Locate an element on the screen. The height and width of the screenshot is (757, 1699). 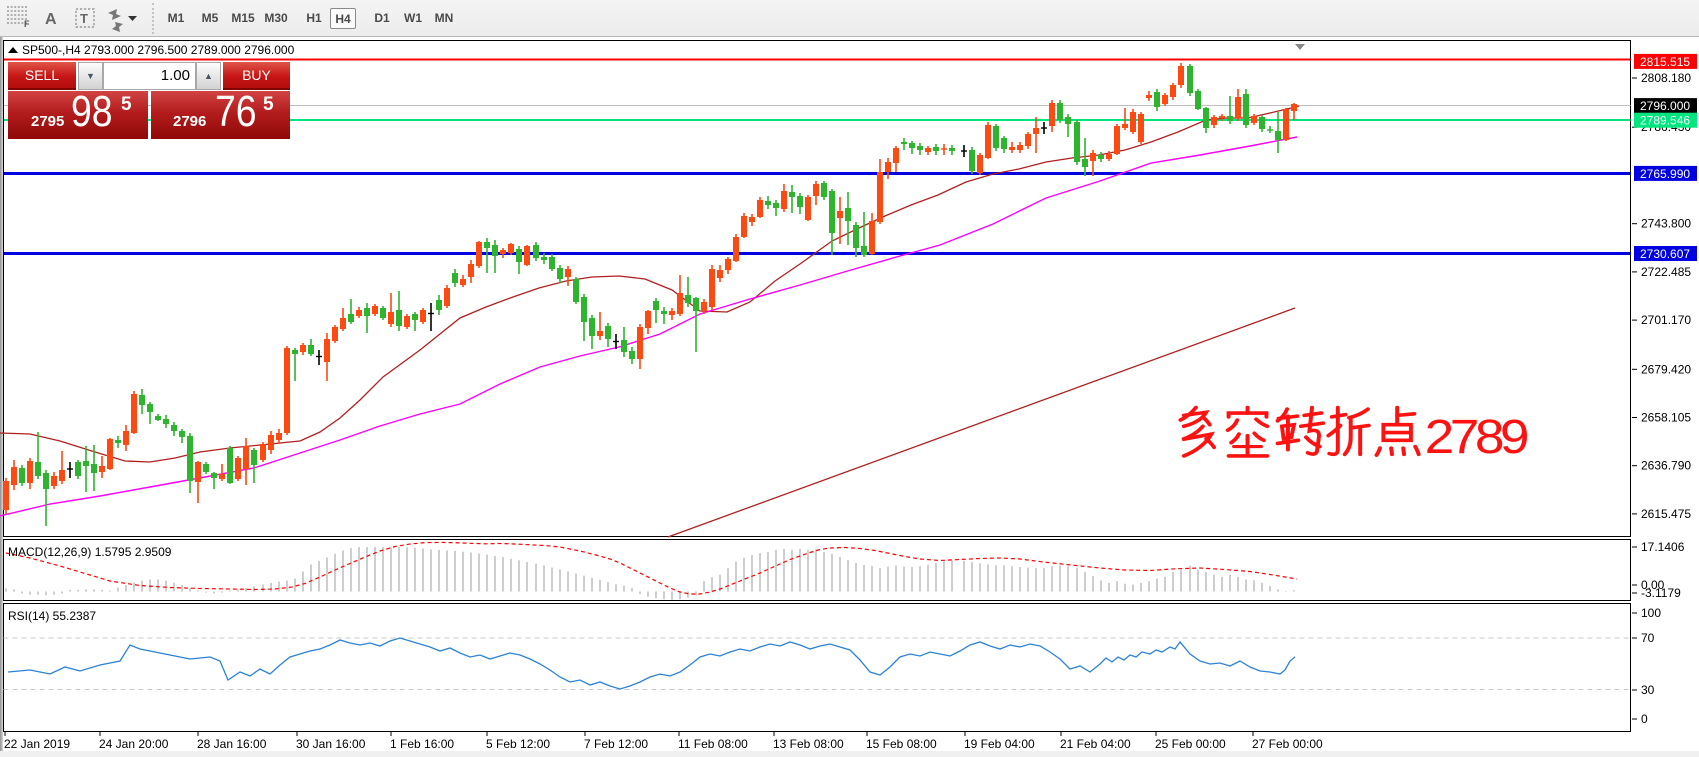
svg-text: 100 is located at coordinates (1651, 613).